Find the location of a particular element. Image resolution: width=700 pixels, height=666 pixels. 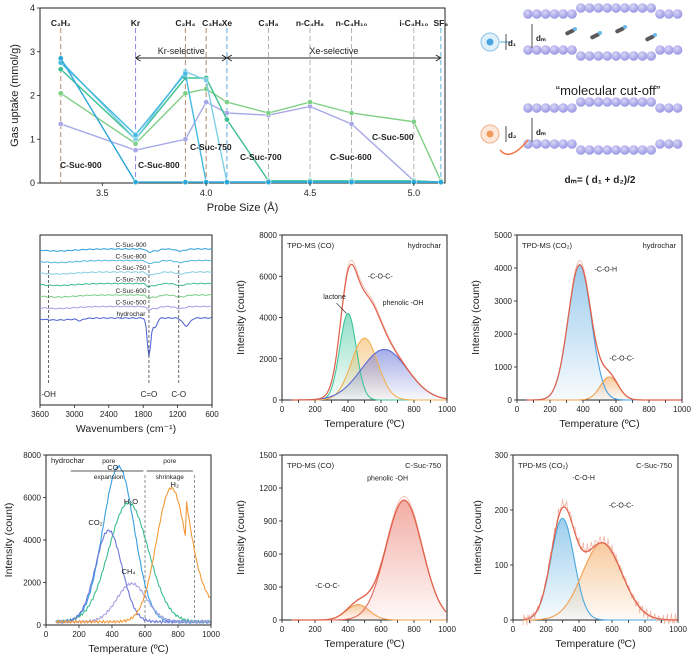

peak-component-line is located at coordinates (604, 332).